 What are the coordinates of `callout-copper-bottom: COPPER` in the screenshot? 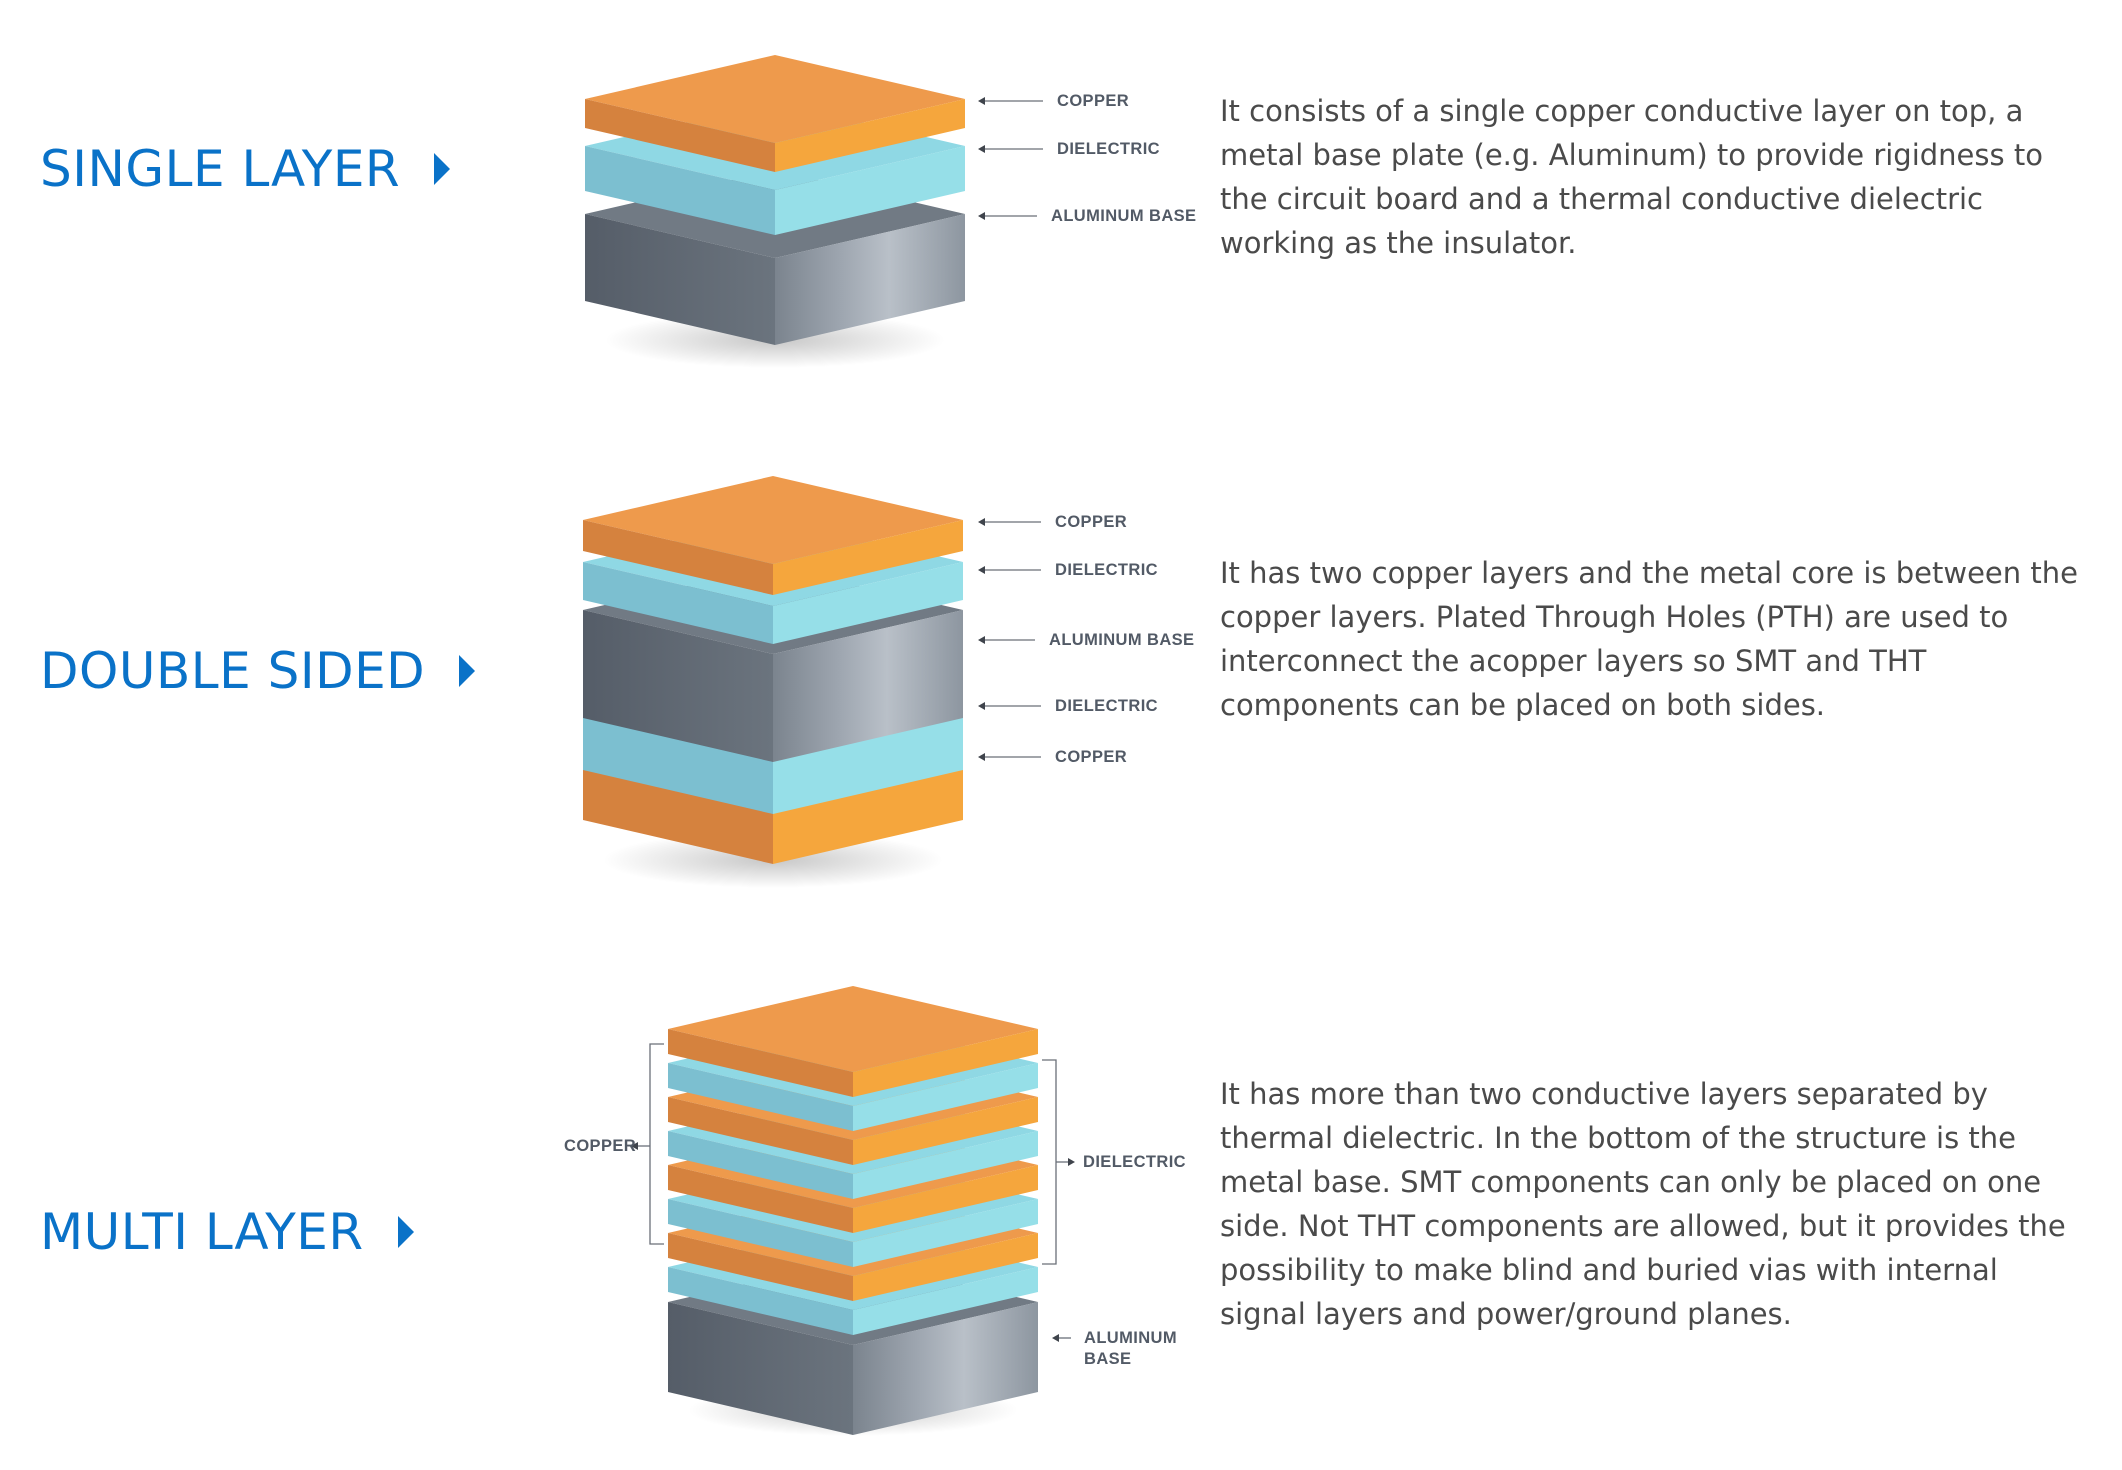 It's located at (1052, 757).